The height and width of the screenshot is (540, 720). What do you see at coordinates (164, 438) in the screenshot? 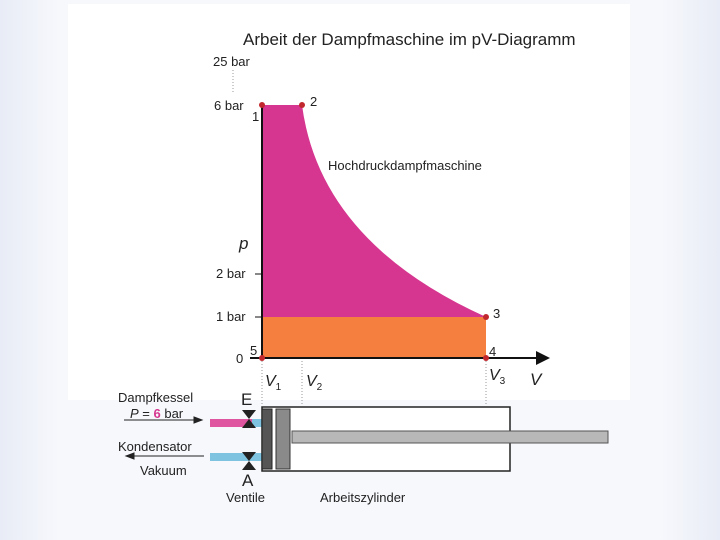
I see `flow-arrows` at bounding box center [164, 438].